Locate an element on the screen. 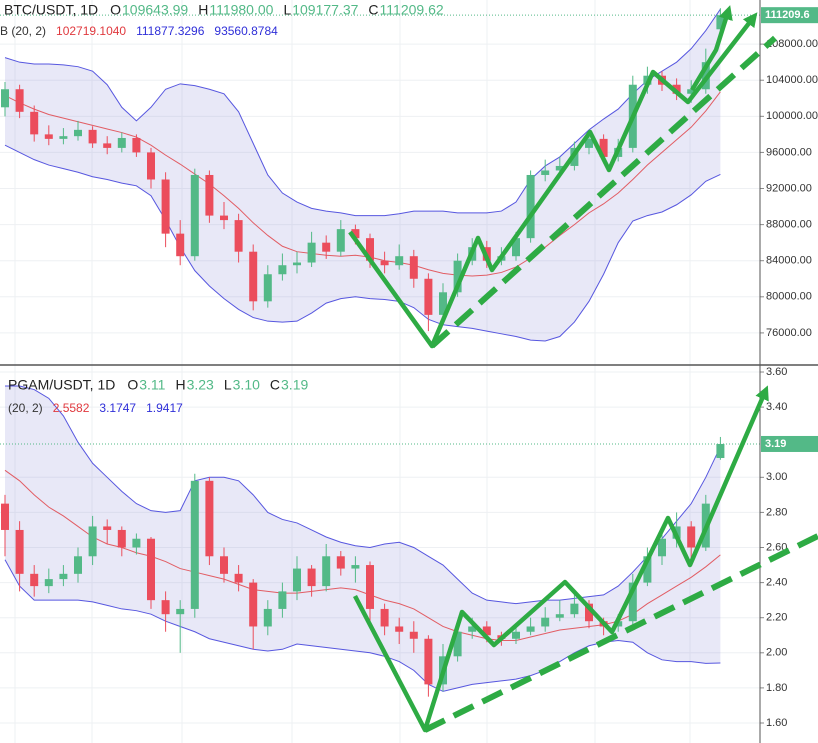  price-badge-label: 111209.6 is located at coordinates (787, 15).